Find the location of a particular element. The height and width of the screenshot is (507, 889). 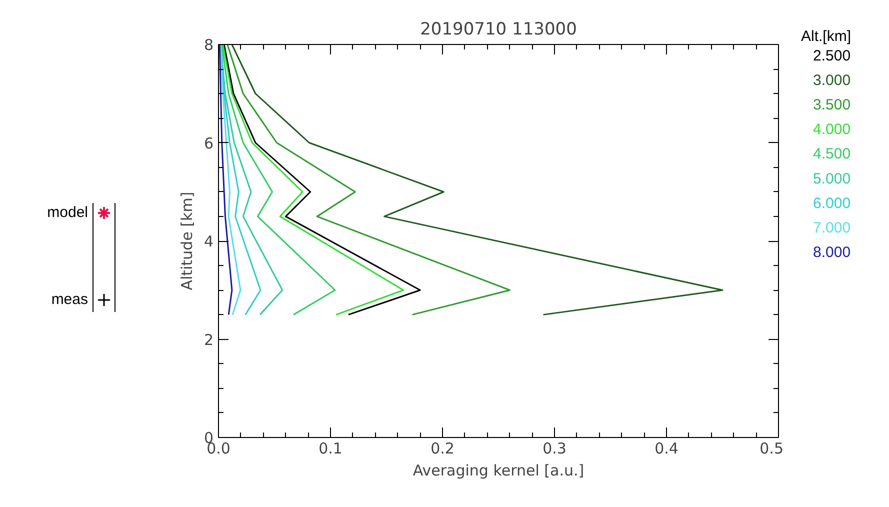

legend-title: Alt.[km] is located at coordinates (826, 36).